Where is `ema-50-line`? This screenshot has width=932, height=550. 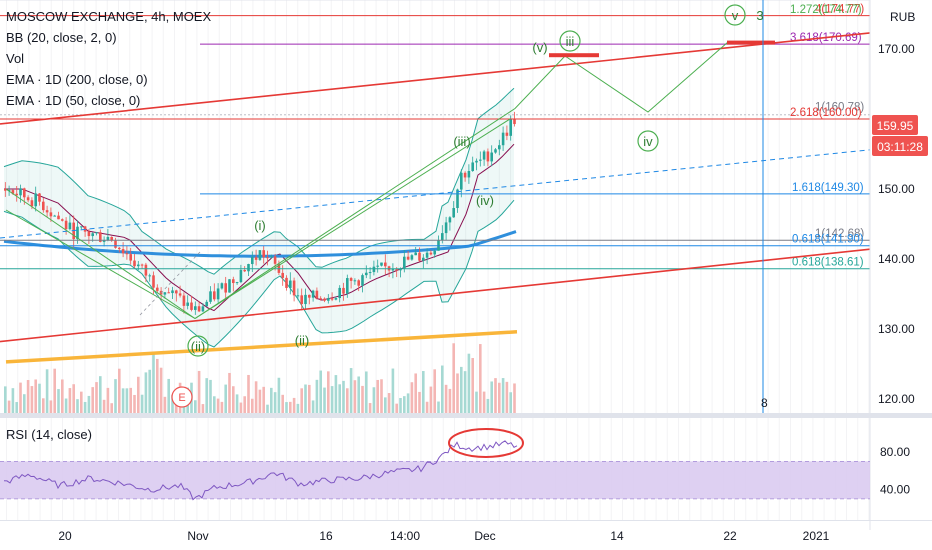
ema-50-line is located at coordinates (261, 347).